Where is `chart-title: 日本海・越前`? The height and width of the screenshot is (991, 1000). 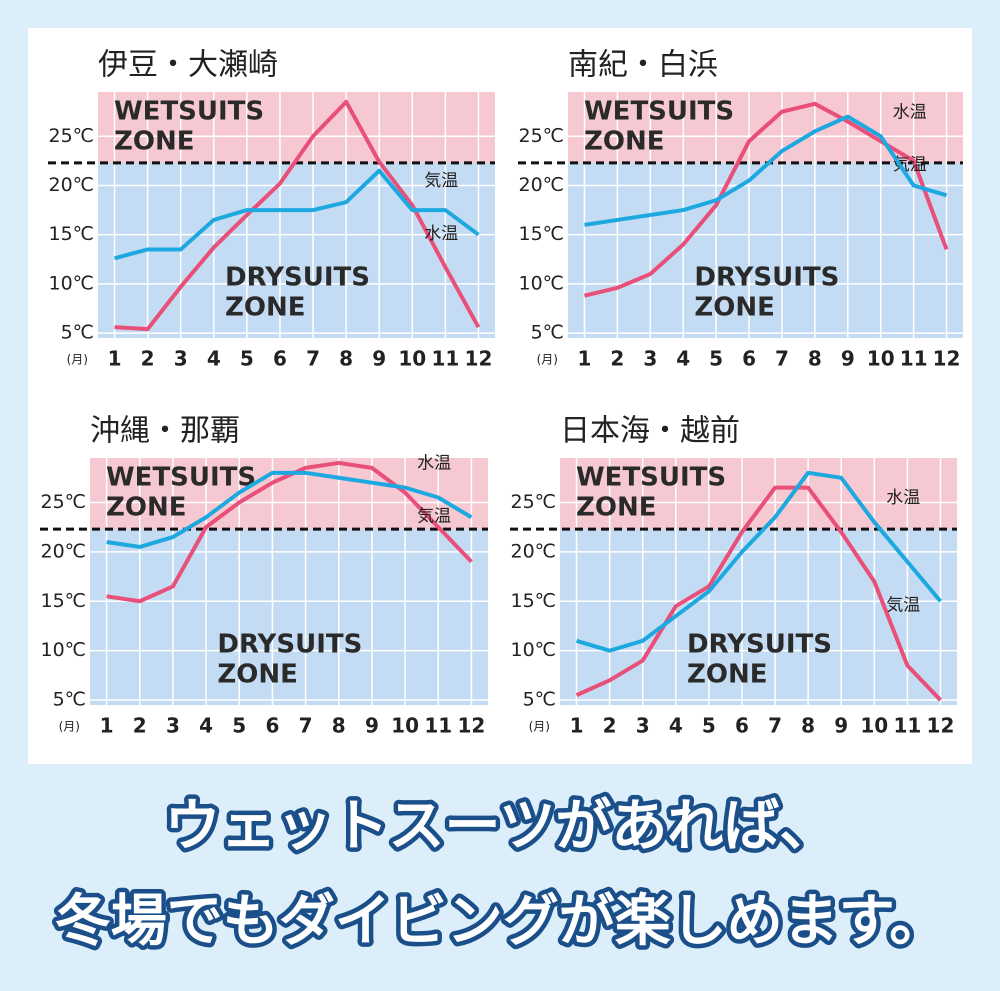
chart-title: 日本海・越前 is located at coordinates (650, 431).